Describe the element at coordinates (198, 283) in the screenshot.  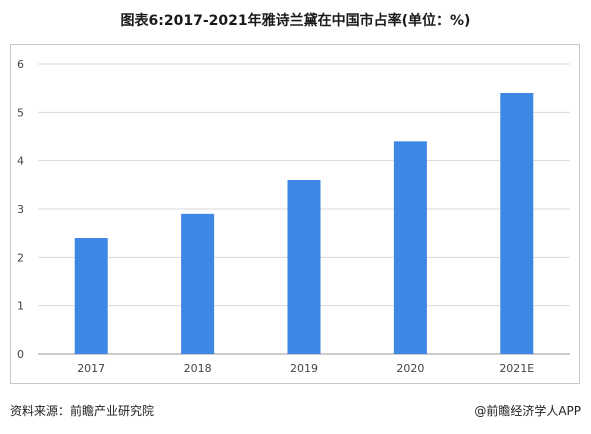
I see `bar-2018` at that location.